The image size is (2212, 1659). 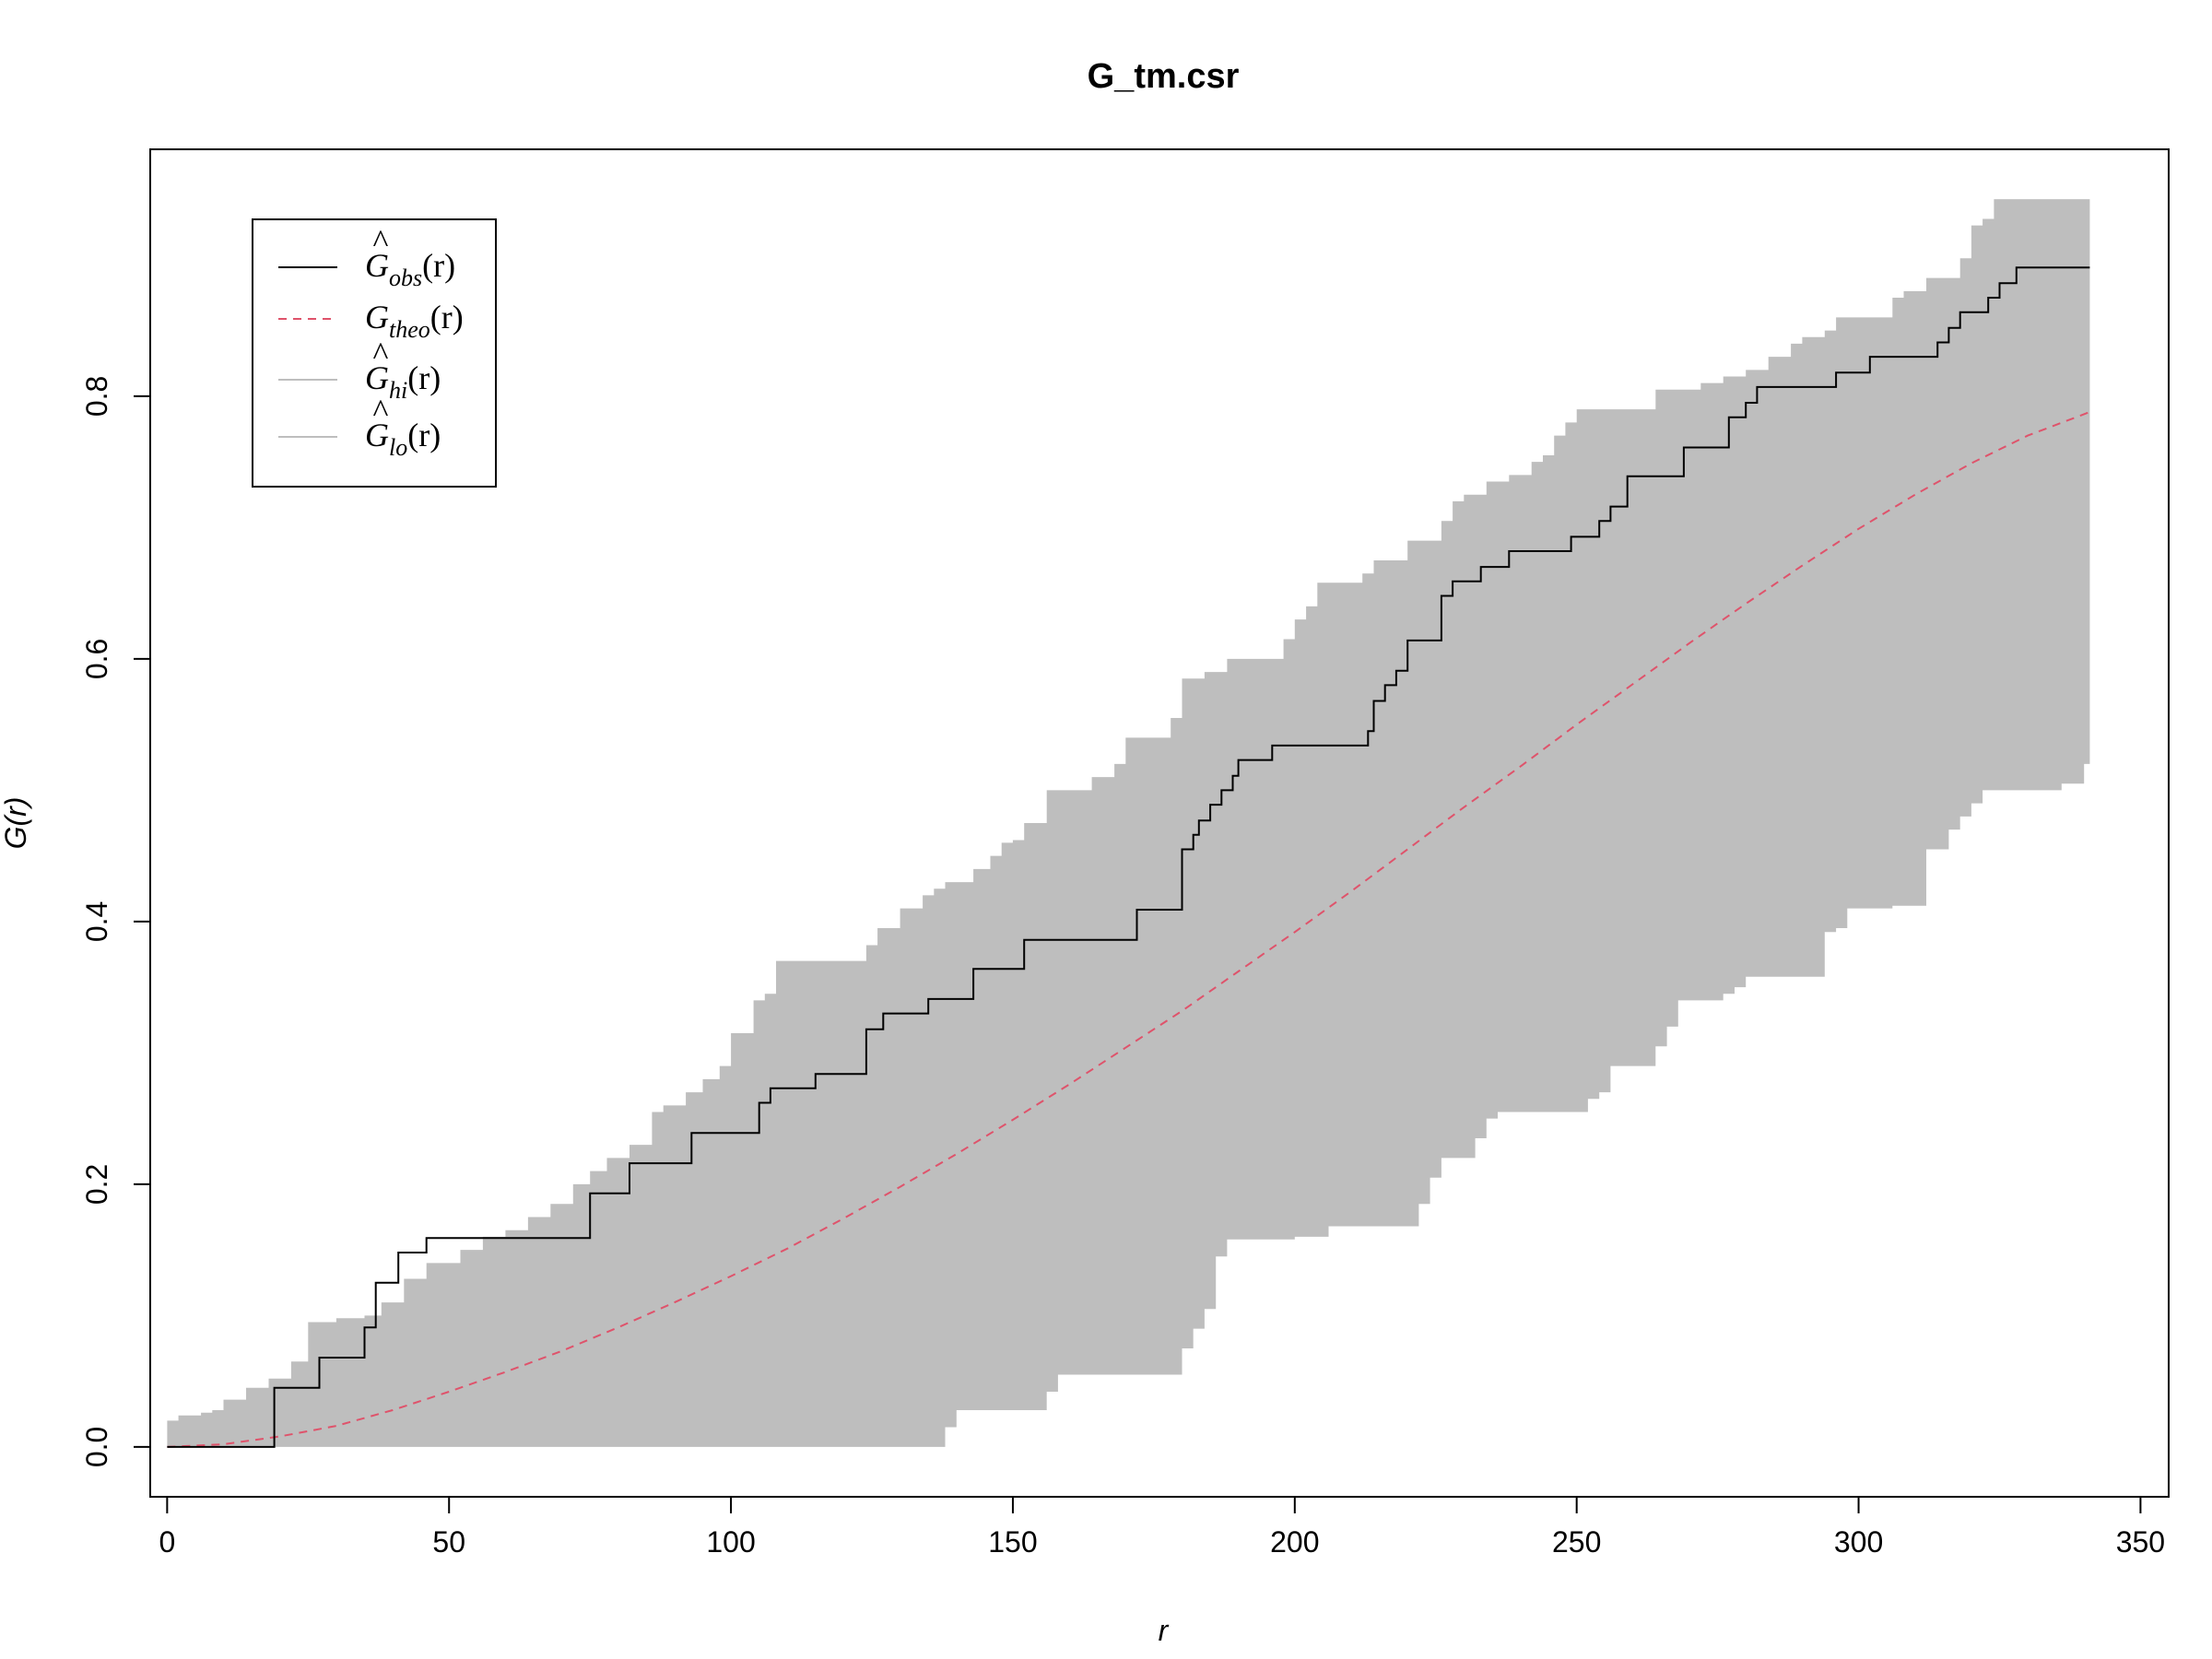 What do you see at coordinates (16, 823) in the screenshot?
I see `y-axis-label: G(r)` at bounding box center [16, 823].